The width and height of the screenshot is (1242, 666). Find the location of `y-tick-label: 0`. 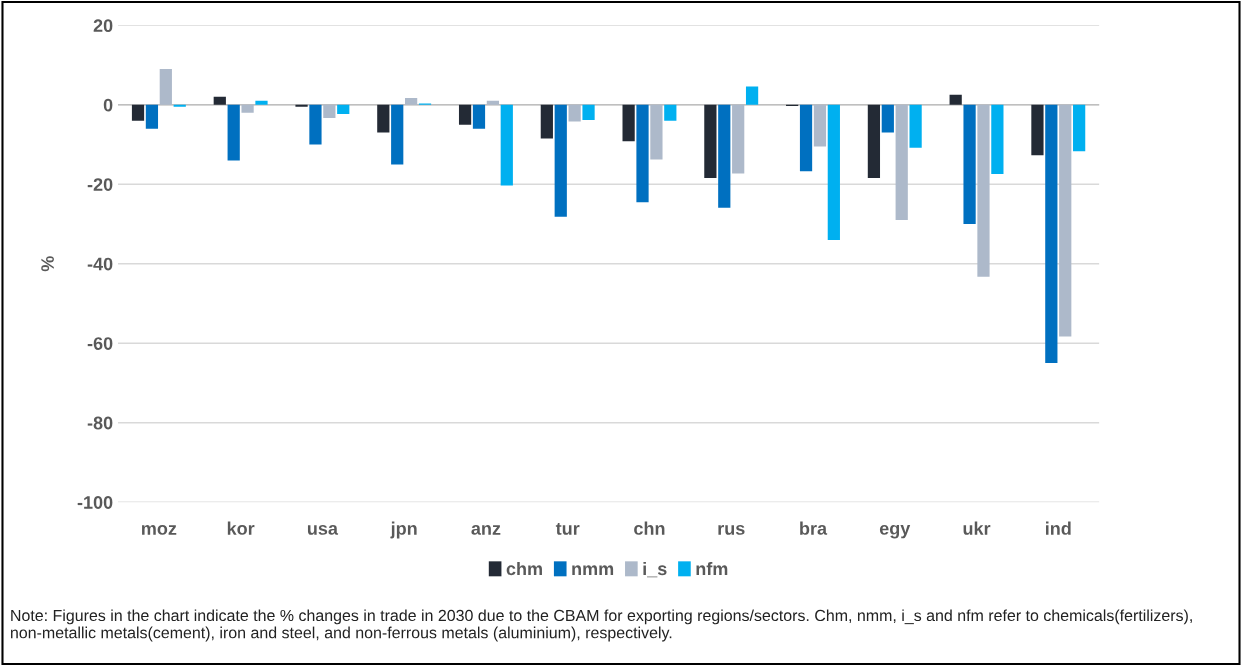

y-tick-label: 0 is located at coordinates (108, 105).